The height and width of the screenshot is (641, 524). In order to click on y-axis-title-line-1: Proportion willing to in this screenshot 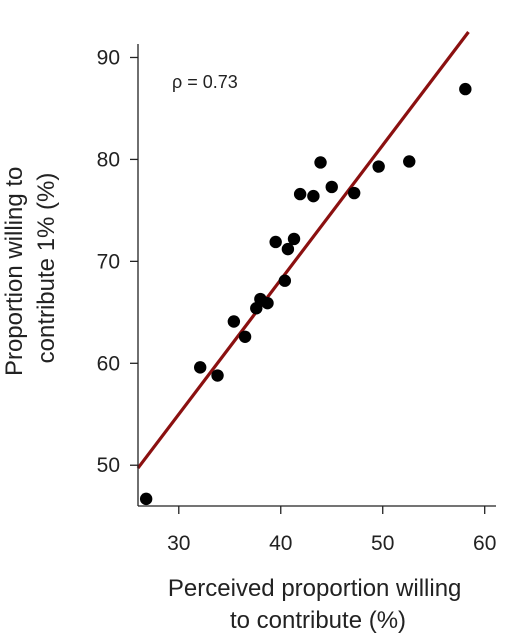, I will do `click(14, 271)`.